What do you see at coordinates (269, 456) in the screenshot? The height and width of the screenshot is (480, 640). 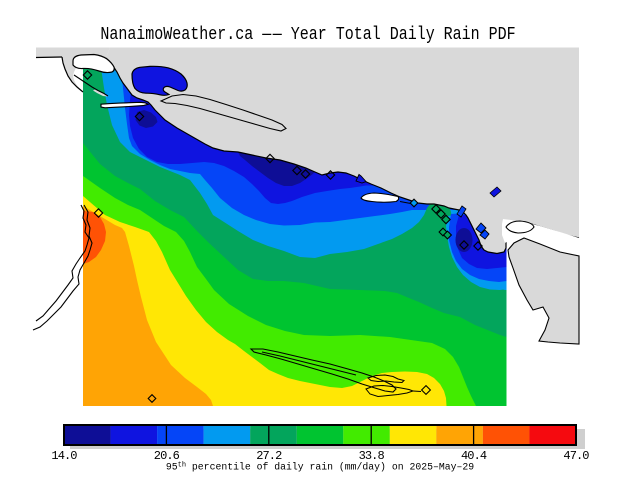 I see `svg-text: 27.2` at bounding box center [269, 456].